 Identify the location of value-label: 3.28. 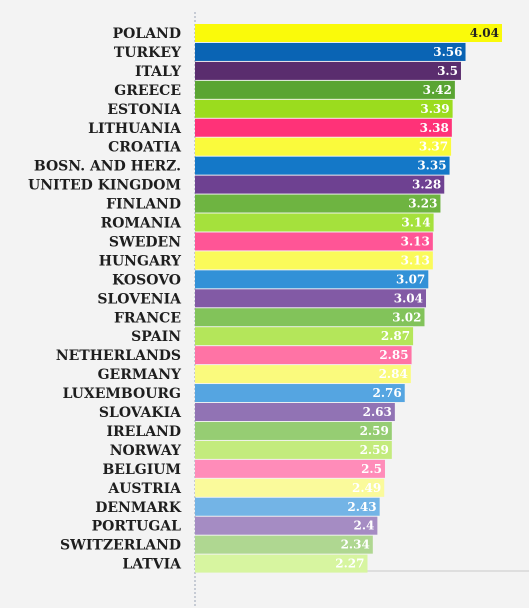
(426, 185).